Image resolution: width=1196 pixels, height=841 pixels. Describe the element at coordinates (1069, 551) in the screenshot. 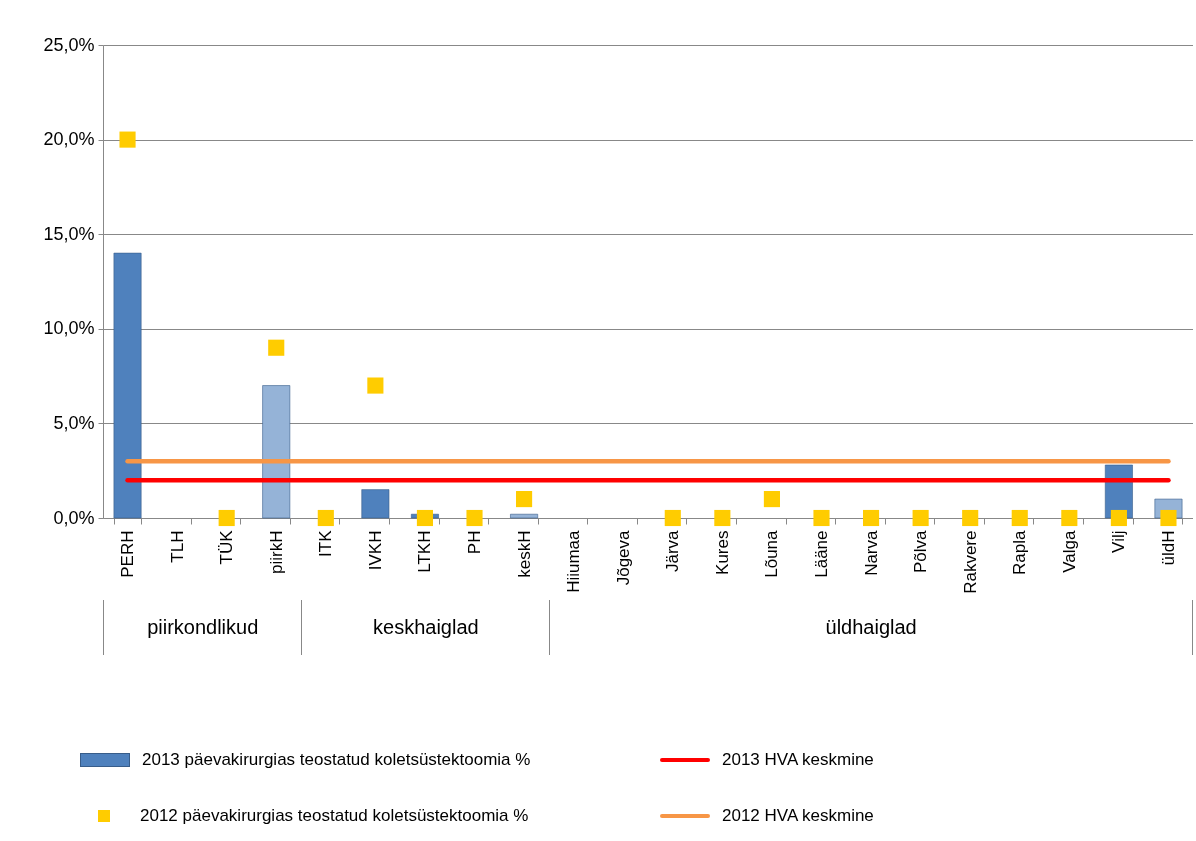

I see `x-tick-label: Valga` at that location.